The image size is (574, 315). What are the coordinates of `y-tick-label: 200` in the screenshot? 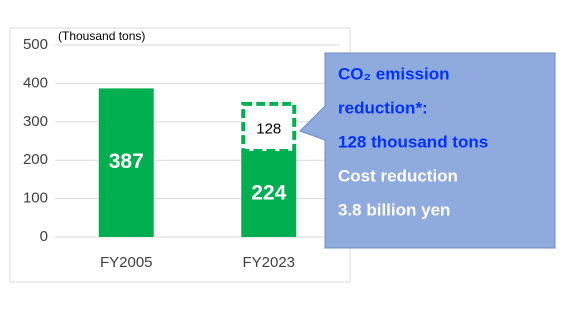 It's located at (35, 159).